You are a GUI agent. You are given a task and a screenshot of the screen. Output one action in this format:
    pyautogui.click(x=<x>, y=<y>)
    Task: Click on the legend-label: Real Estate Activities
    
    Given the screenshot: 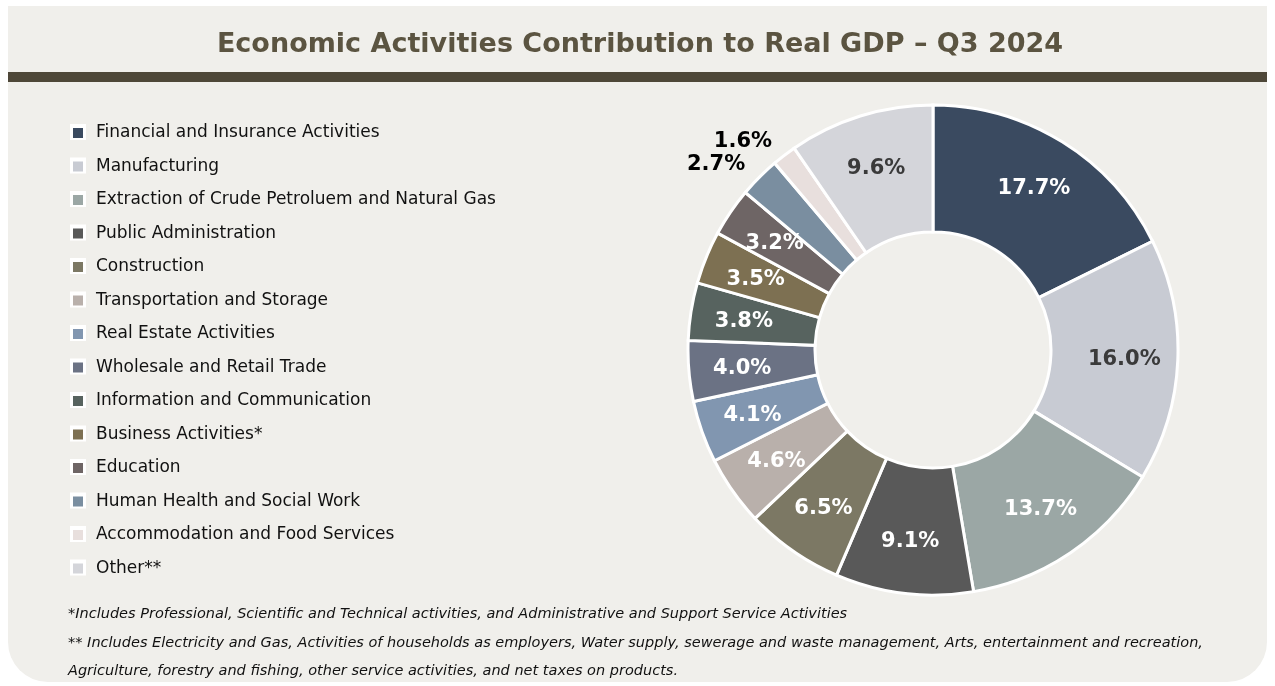 What is the action you would take?
    pyautogui.click(x=185, y=332)
    